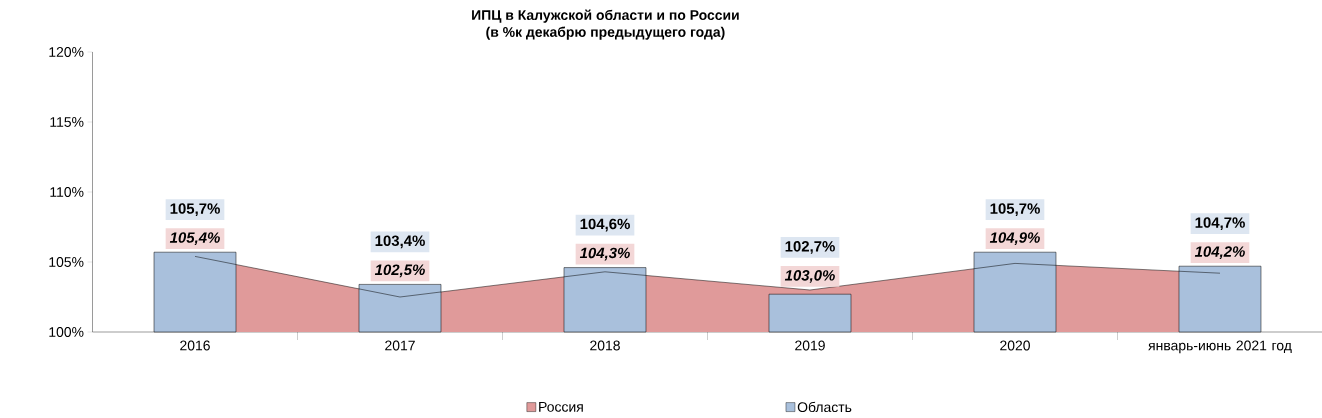  Describe the element at coordinates (810, 345) in the screenshot. I see `x-tick-label: 2019` at that location.